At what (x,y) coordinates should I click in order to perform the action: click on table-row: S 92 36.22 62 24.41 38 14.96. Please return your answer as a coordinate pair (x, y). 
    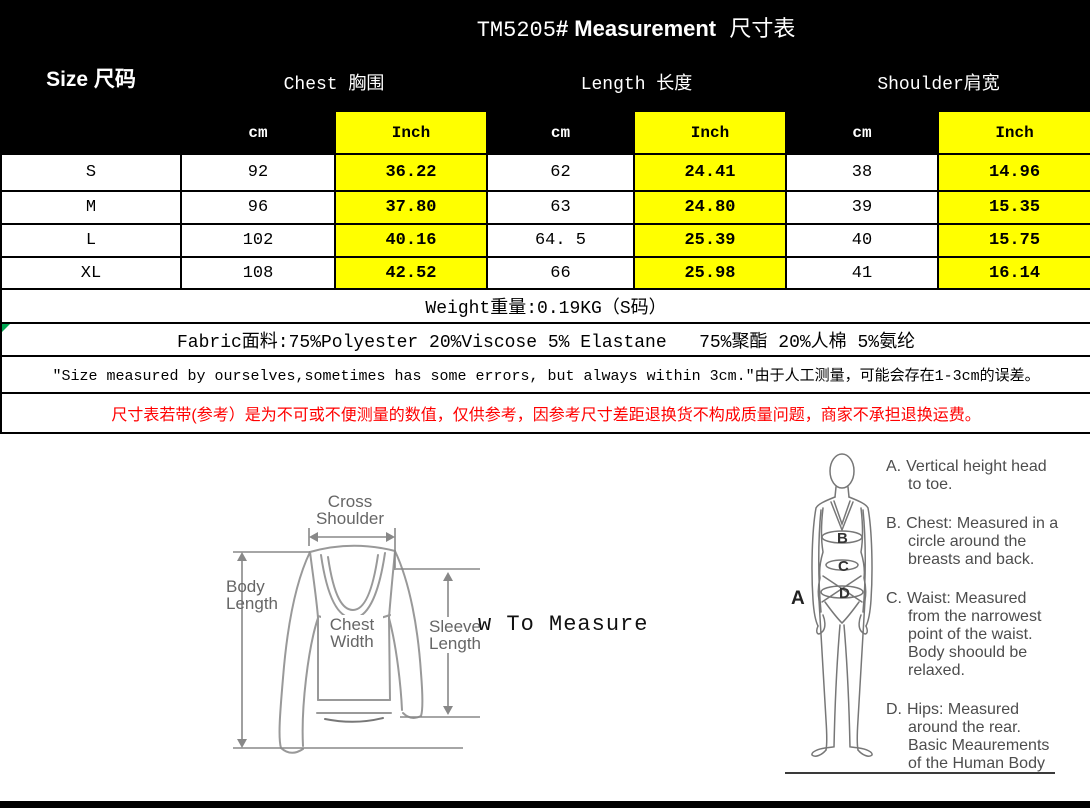
    Looking at the image, I should click on (545, 172).